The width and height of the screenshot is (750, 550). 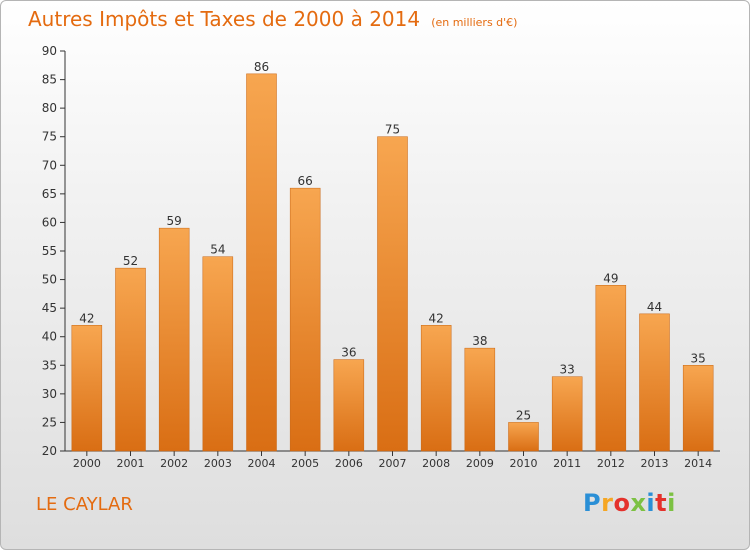 I want to click on y-tick-label: 50, so click(x=49, y=280).